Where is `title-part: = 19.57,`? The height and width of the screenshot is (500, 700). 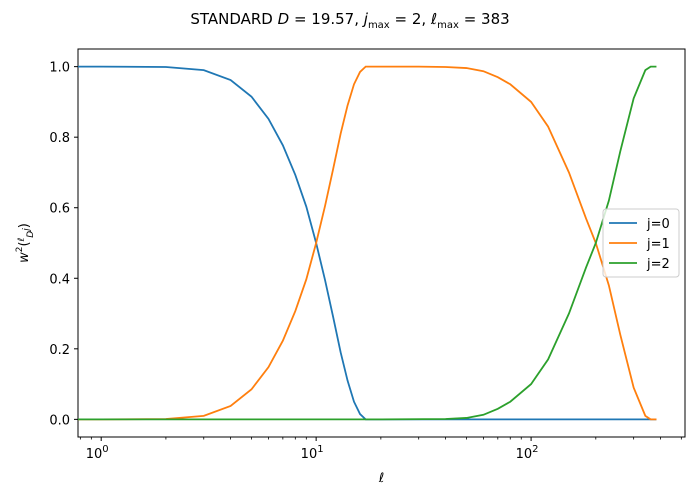 title-part: = 19.57, is located at coordinates (326, 19).